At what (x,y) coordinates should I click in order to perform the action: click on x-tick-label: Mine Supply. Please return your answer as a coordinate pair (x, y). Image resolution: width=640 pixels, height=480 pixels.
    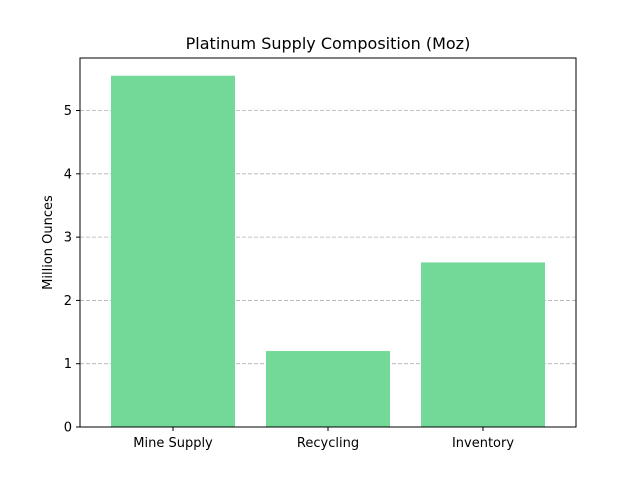
    Looking at the image, I should click on (173, 443).